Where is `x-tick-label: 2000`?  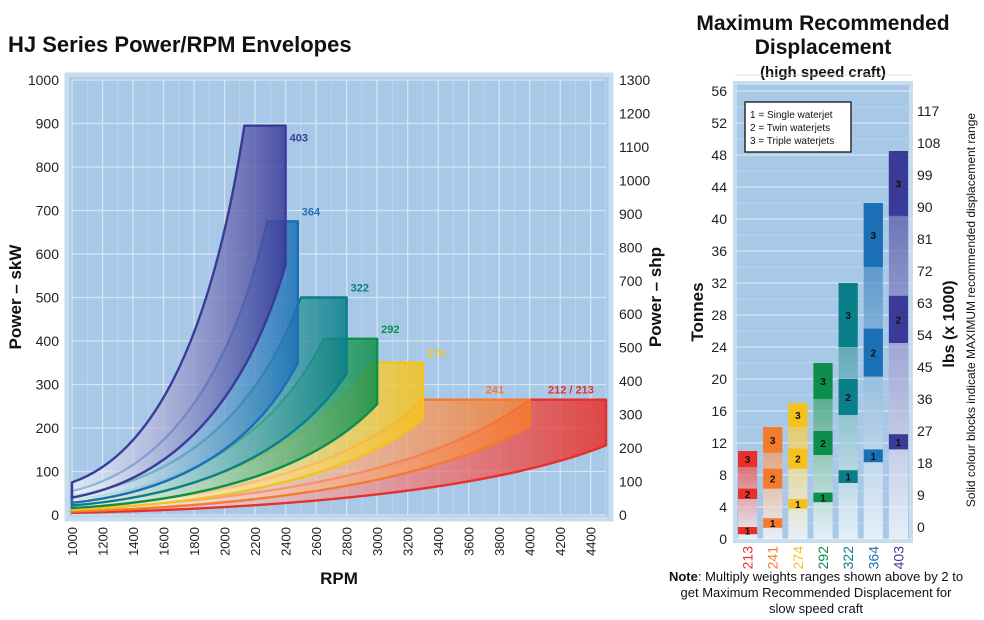 x-tick-label: 2000 is located at coordinates (225, 541).